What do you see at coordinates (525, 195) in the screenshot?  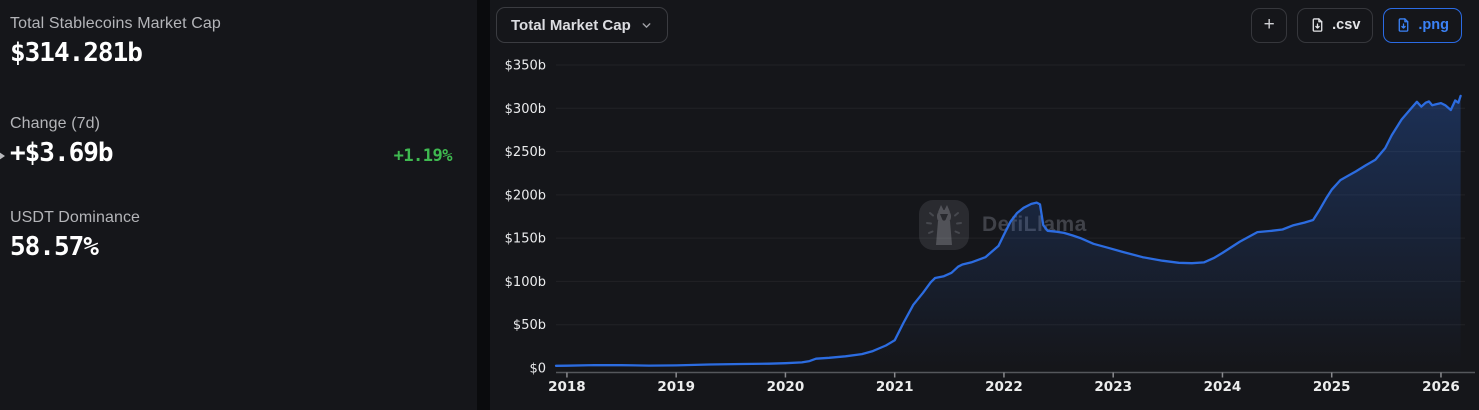 I see `svg-text: $200b` at bounding box center [525, 195].